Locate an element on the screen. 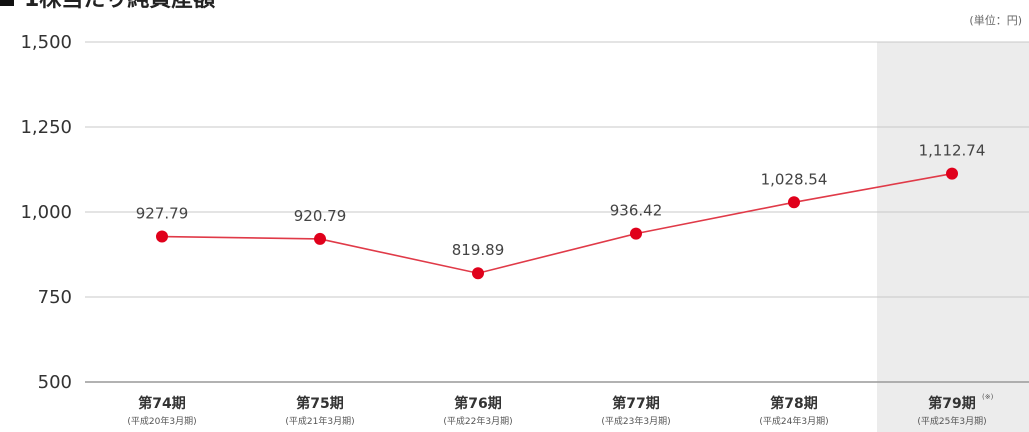  x-category-label: 第75期 is located at coordinates (319, 403).